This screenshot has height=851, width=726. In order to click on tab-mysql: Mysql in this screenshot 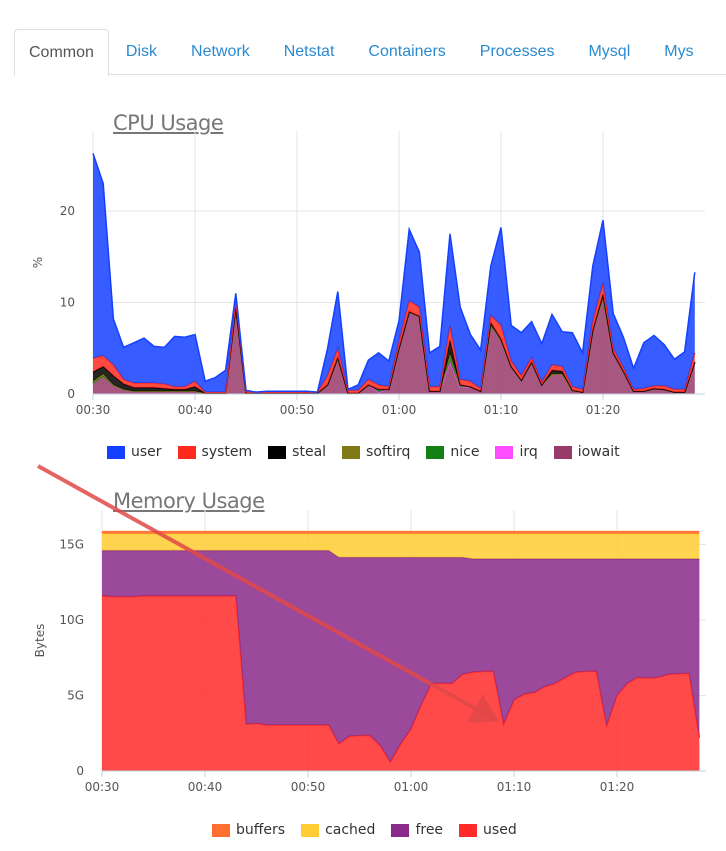, I will do `click(609, 51)`.